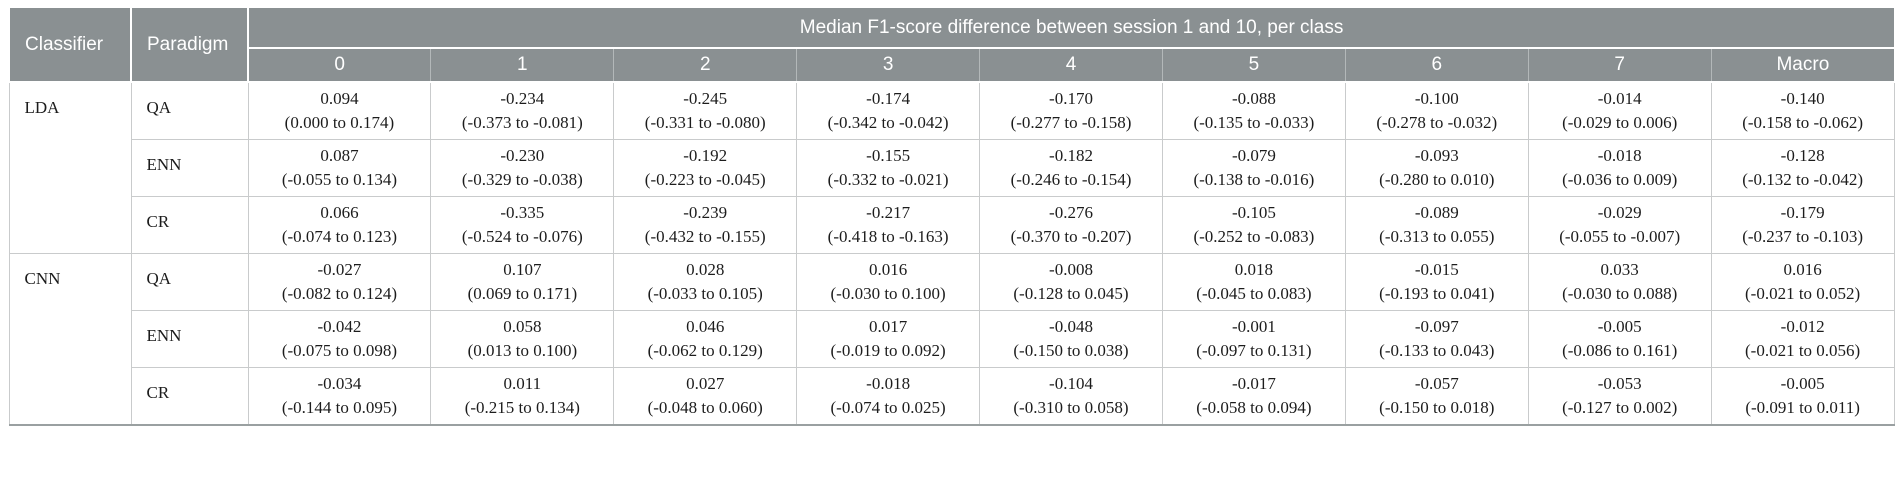 The height and width of the screenshot is (500, 1901). I want to click on data-cell: 0.028 (-0.033 to 0.105), so click(705, 282).